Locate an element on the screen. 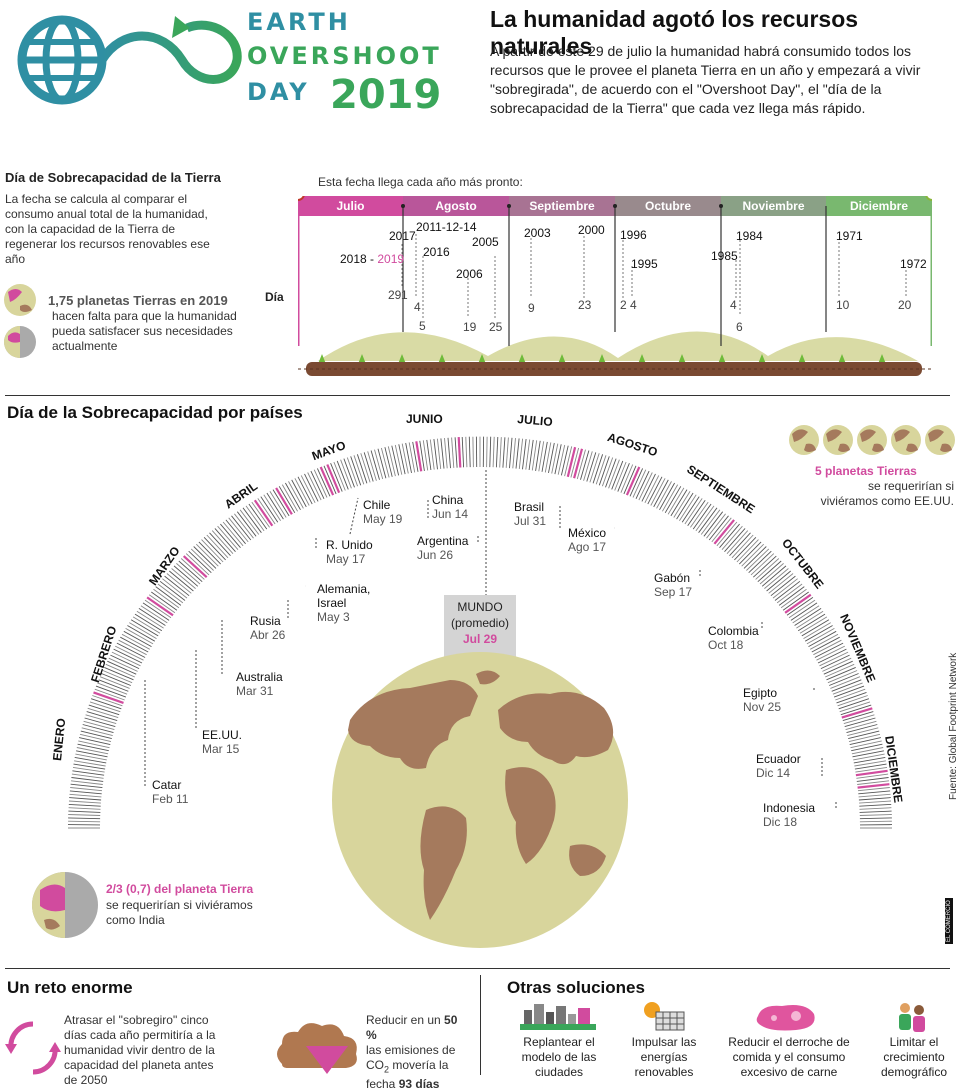 The height and width of the screenshot is (1092, 960). year-2017: 2017 is located at coordinates (402, 236).